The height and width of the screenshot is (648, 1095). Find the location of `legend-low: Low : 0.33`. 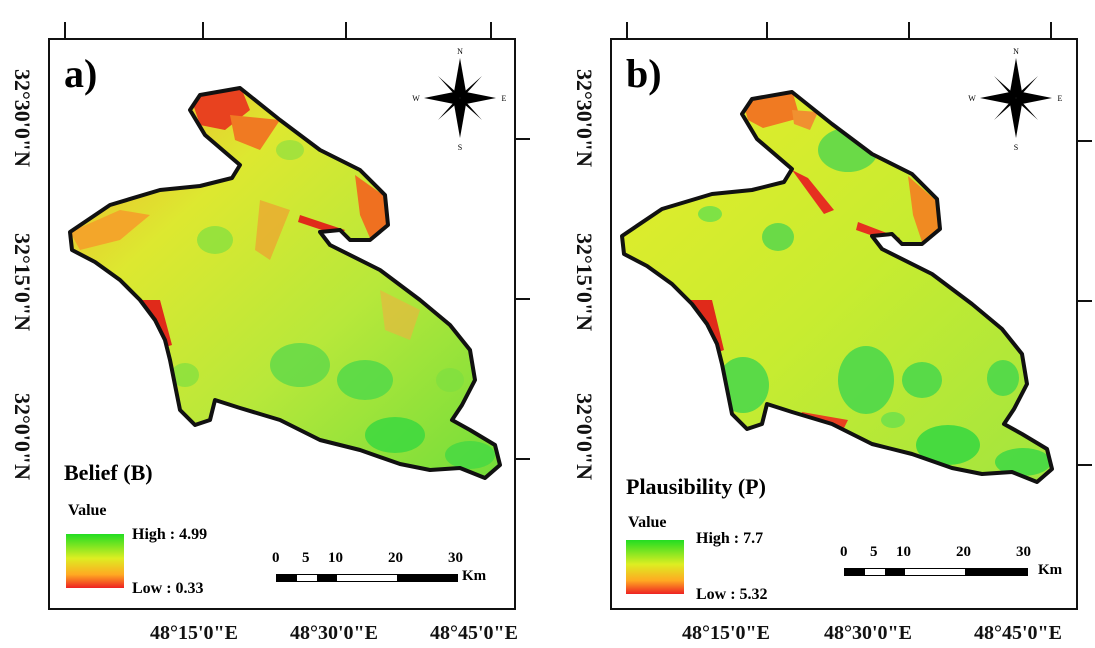

legend-low: Low : 0.33 is located at coordinates (168, 588).